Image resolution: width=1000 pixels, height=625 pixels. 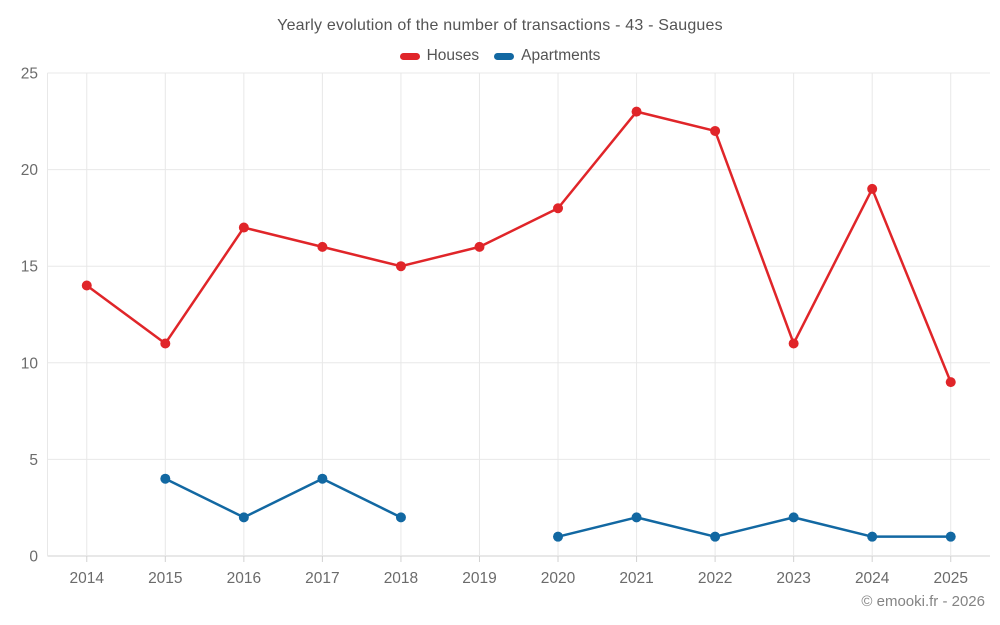 I want to click on data-point-houses-2015, so click(x=165, y=343).